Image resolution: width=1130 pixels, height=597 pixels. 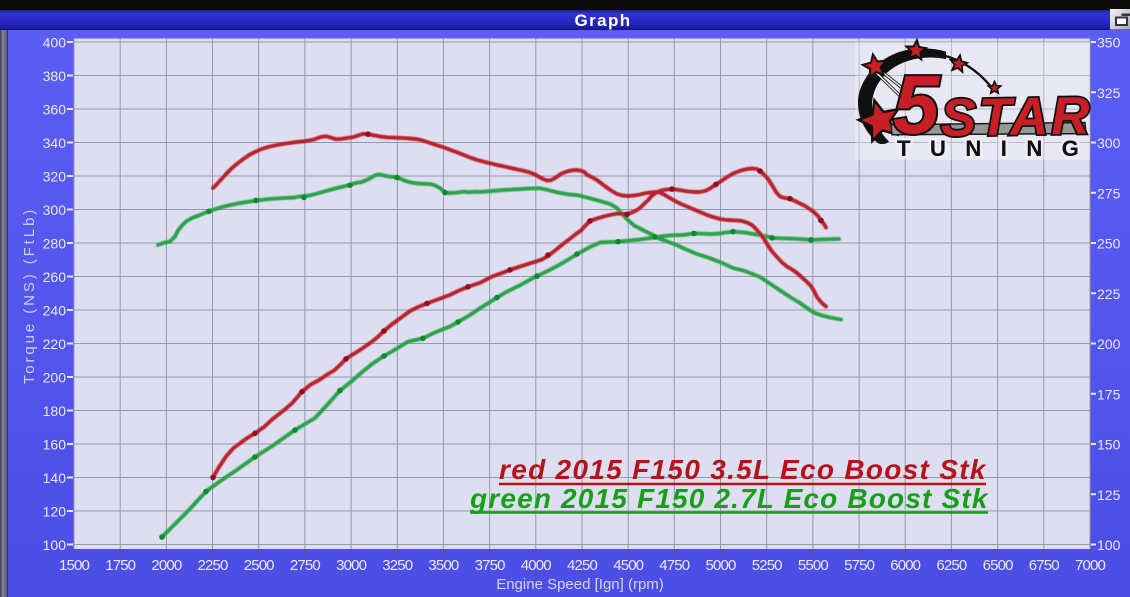 What do you see at coordinates (582, 565) in the screenshot?
I see `svg-text: 4250` at bounding box center [582, 565].